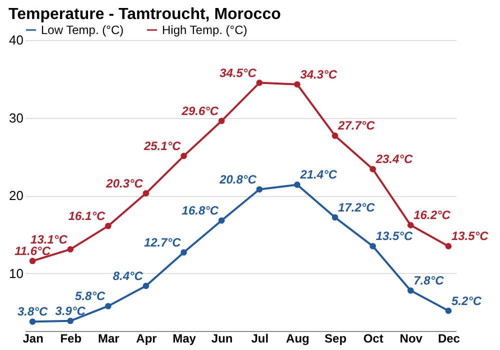 The width and height of the screenshot is (500, 350). I want to click on x-tick-label: Sep, so click(335, 339).